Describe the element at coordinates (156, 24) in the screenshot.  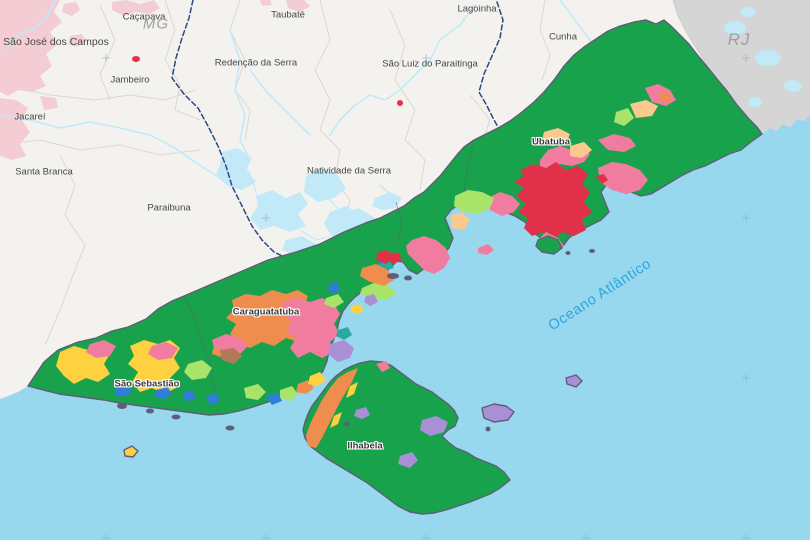
I see `state-watermark-mg: MG` at that location.